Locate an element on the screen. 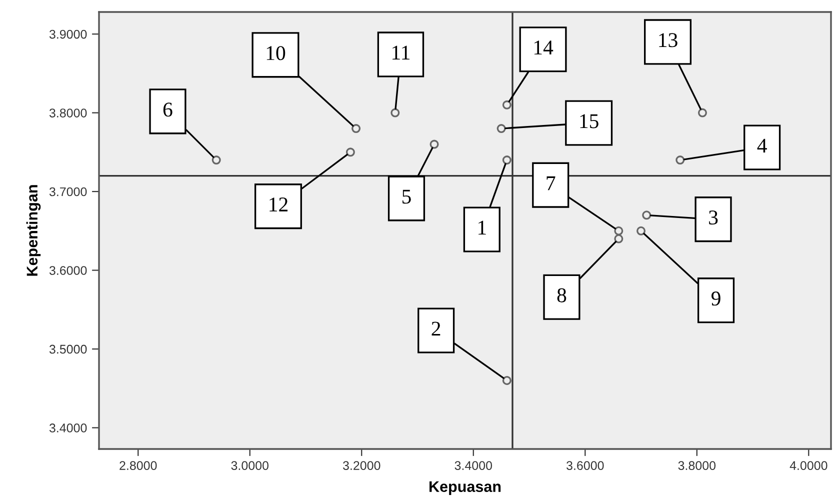 The height and width of the screenshot is (496, 833). annotation: 5 is located at coordinates (406, 197).